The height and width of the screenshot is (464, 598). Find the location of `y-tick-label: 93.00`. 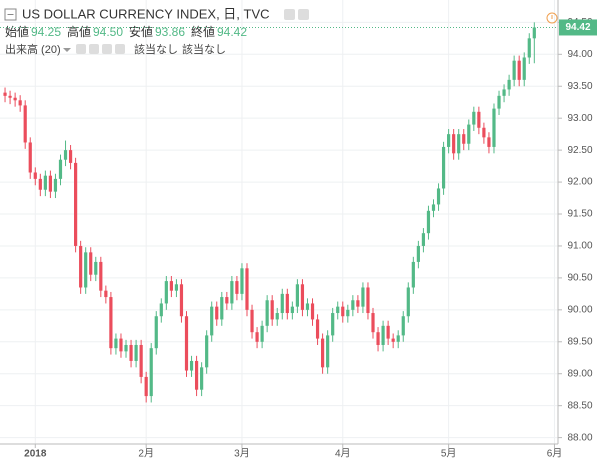

y-tick-label: 93.00 is located at coordinates (579, 118).